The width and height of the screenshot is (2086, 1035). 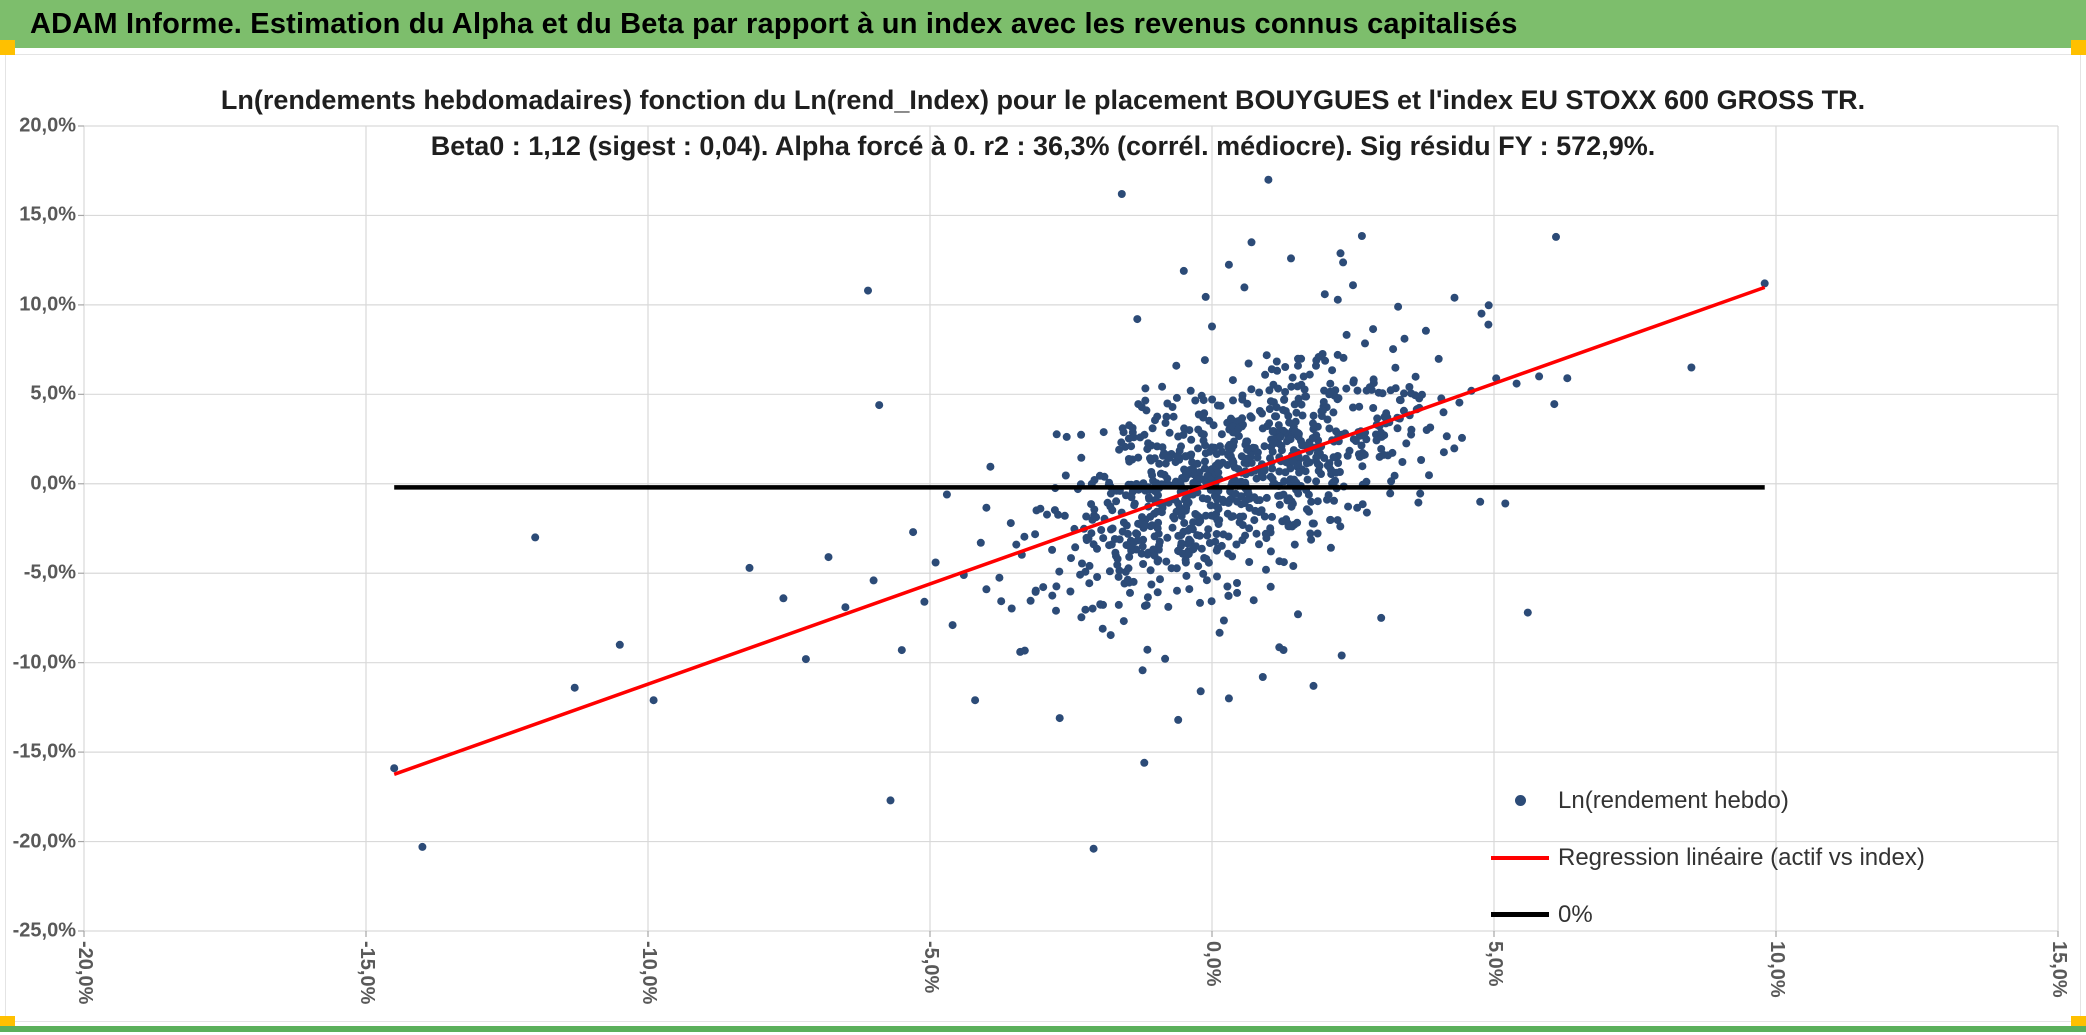 What do you see at coordinates (47, 214) in the screenshot?
I see `y-axis-tick-label: 15,0%` at bounding box center [47, 214].